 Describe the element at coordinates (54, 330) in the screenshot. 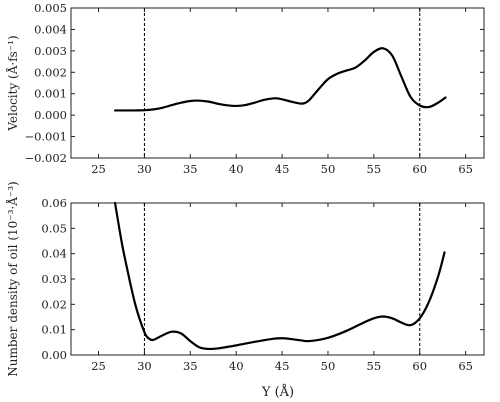

I see `density-y-tick-label: 0.01` at that location.